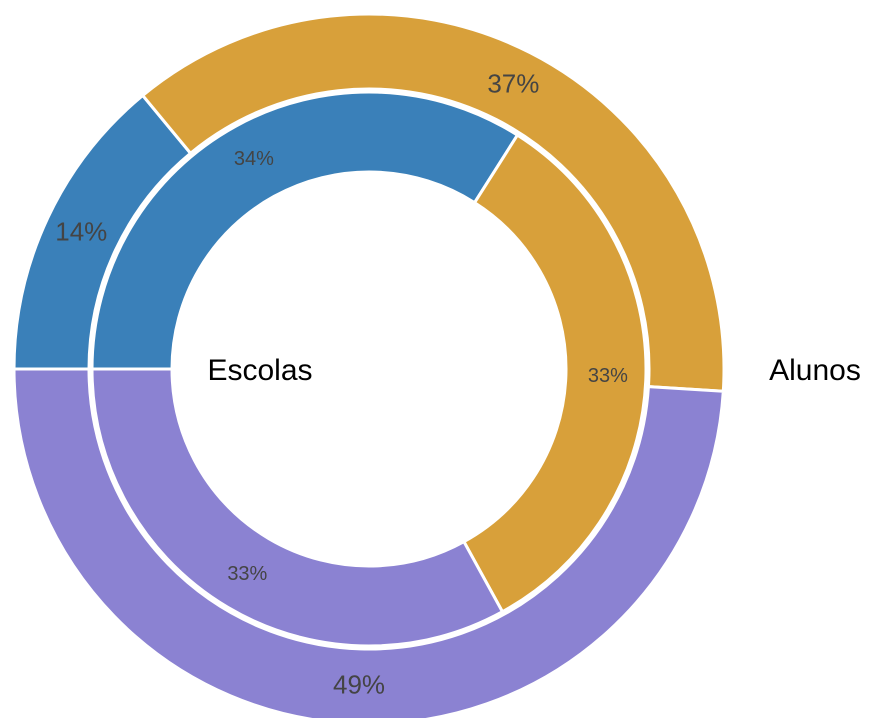 This screenshot has height=718, width=879. Describe the element at coordinates (259, 370) in the screenshot. I see `inner-ring-name: Escolas` at that location.